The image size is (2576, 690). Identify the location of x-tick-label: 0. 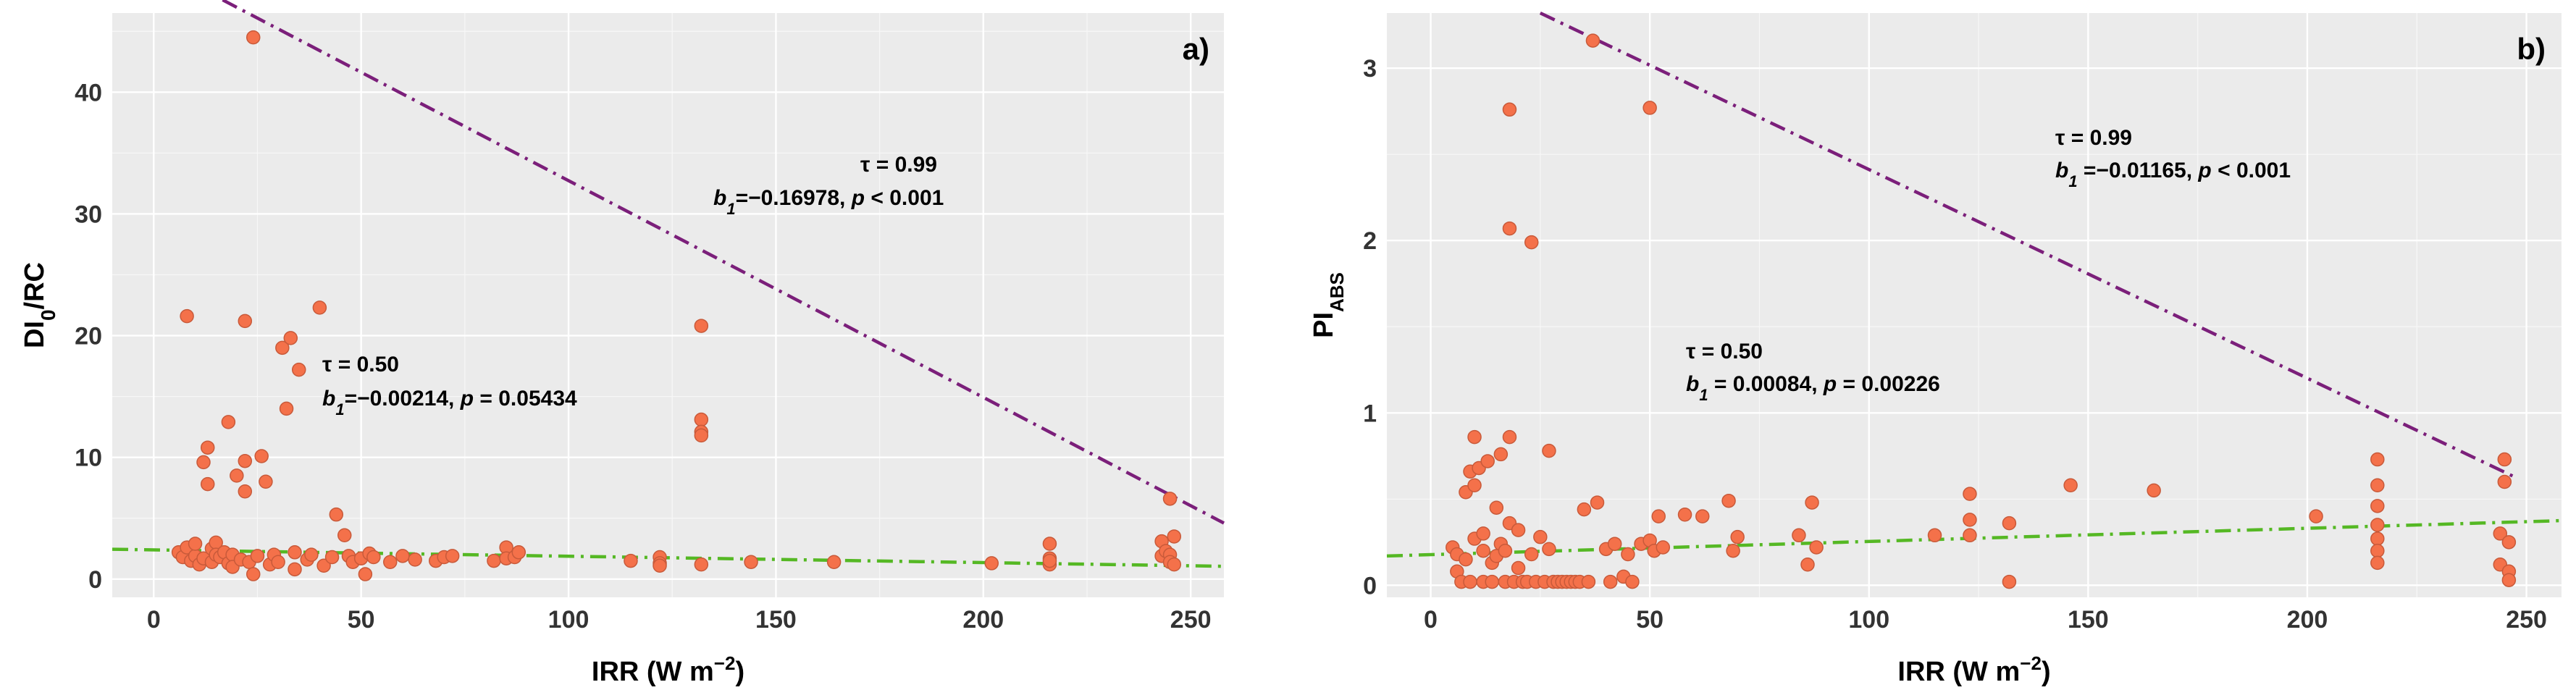
(154, 620).